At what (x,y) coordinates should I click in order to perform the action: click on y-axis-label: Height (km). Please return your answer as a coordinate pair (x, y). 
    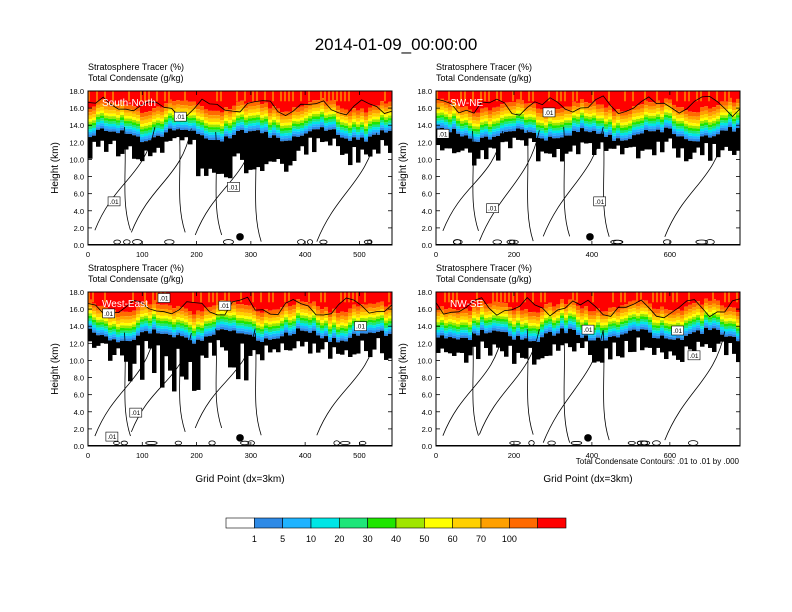
    Looking at the image, I should click on (403, 369).